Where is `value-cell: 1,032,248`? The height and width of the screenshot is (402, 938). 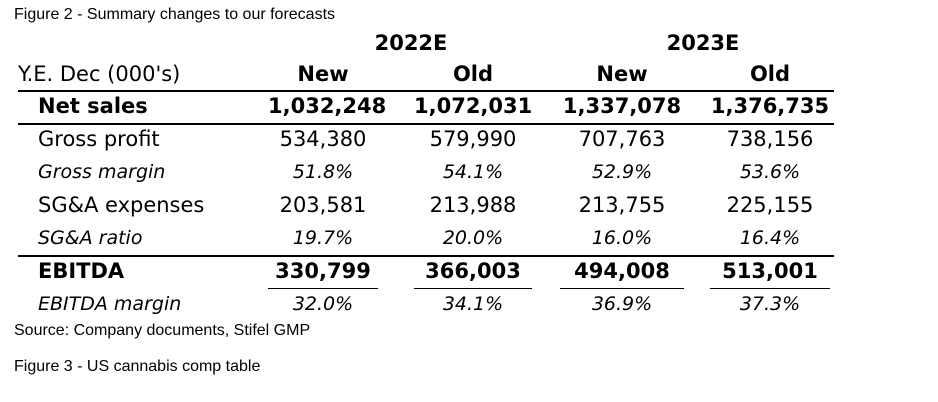
value-cell: 1,032,248 is located at coordinates (327, 106).